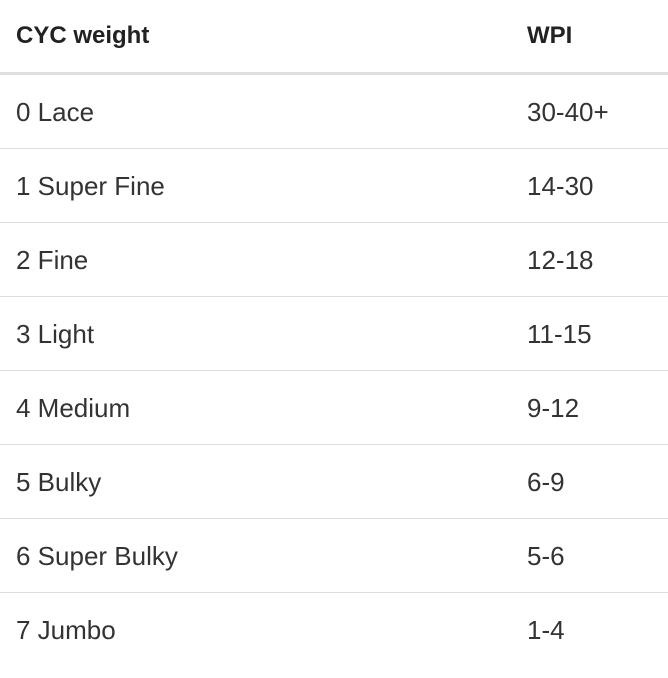 The image size is (668, 678). Describe the element at coordinates (59, 482) in the screenshot. I see `cell-cyc-weight: 5 Bulky` at that location.